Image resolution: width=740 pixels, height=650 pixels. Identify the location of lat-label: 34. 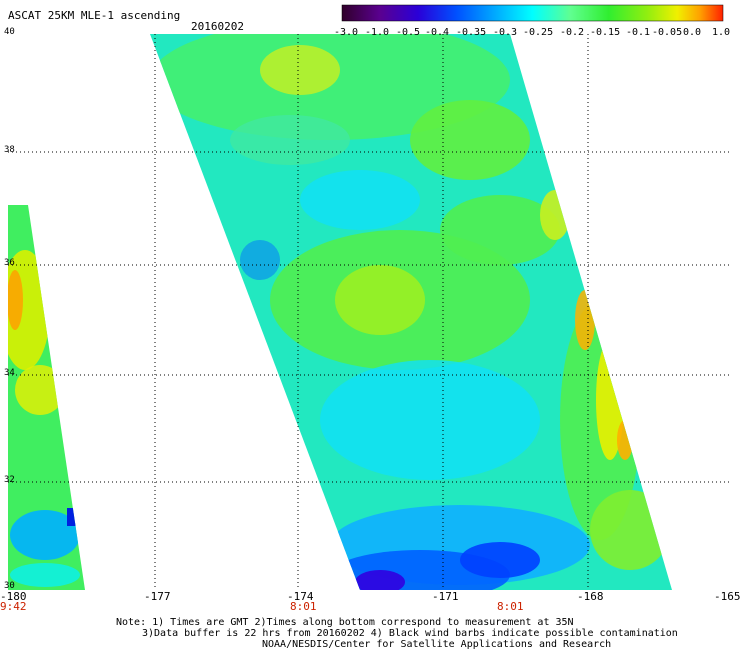
(9, 373).